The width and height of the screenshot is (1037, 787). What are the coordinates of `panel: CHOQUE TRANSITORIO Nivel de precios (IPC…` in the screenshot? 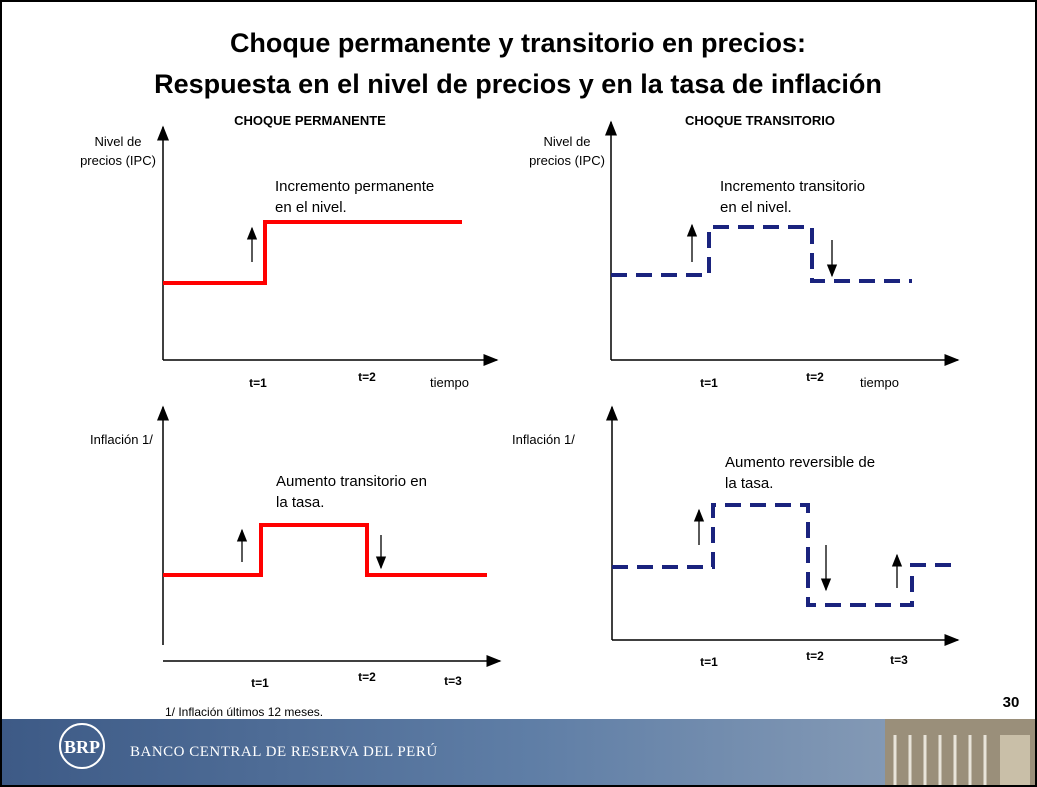 It's located at (744, 251).